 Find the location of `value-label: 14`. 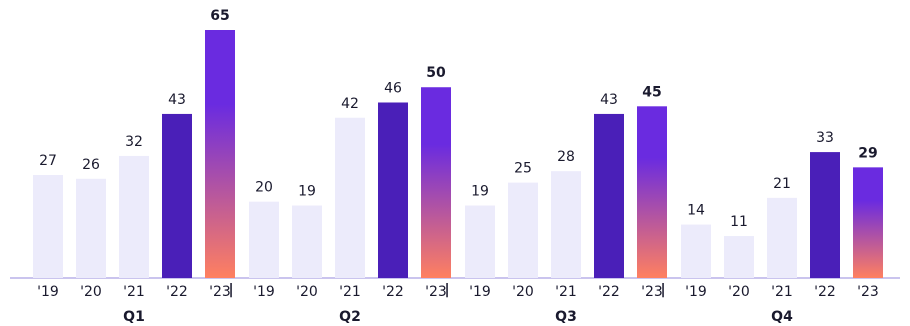

value-label: 14 is located at coordinates (696, 211).